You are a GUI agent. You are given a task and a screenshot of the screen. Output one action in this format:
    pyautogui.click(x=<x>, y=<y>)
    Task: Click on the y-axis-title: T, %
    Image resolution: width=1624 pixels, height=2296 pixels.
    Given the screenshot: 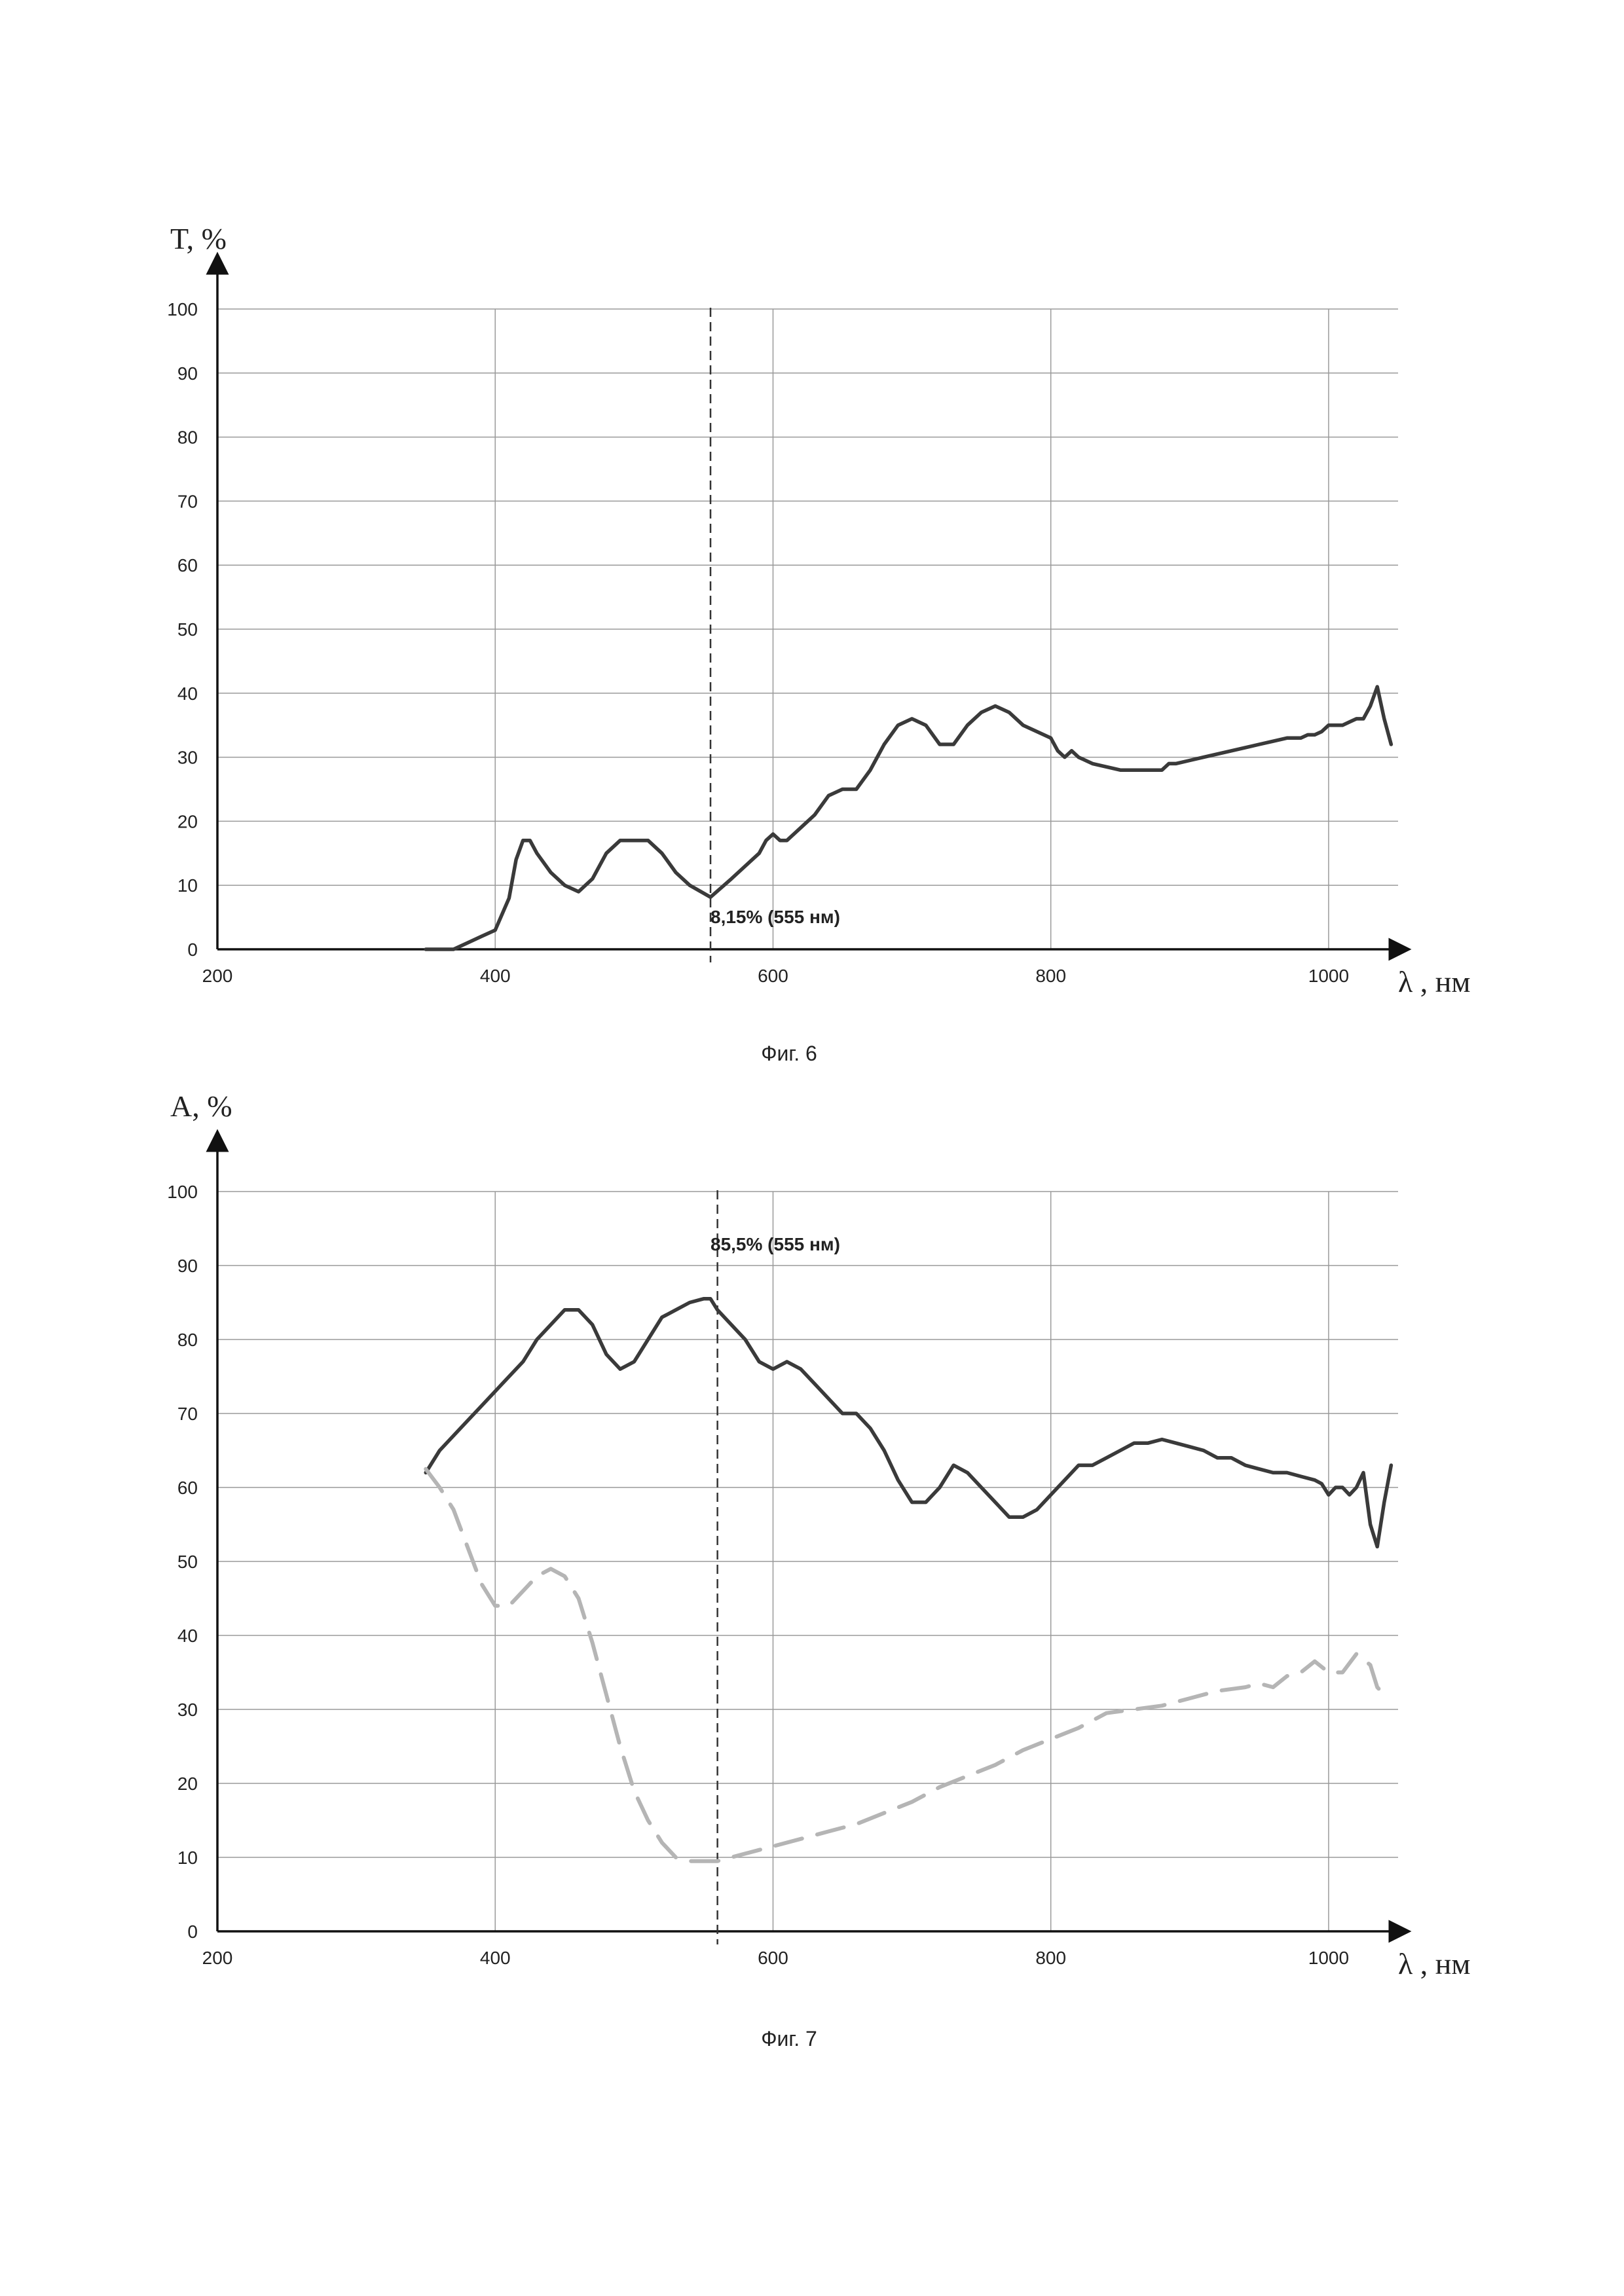 What is the action you would take?
    pyautogui.click(x=198, y=238)
    